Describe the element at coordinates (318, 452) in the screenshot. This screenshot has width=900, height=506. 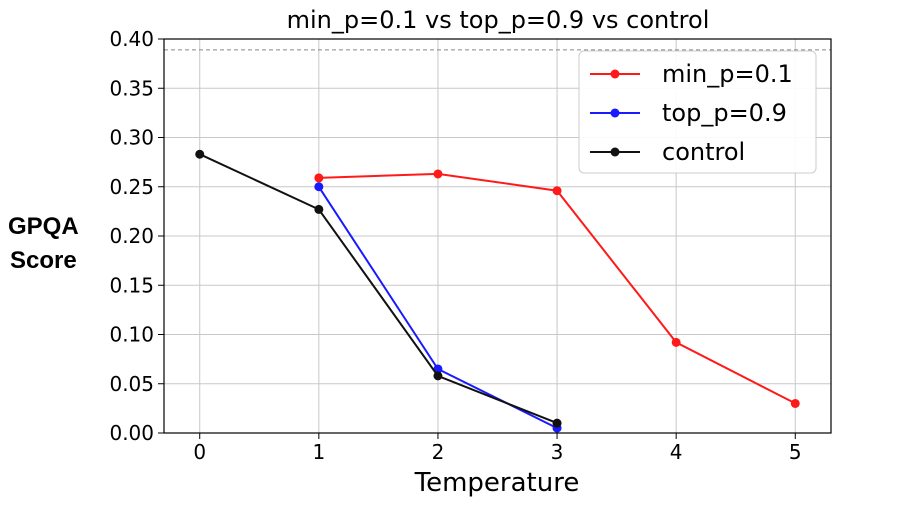
I see `x-tick-label: 1` at that location.